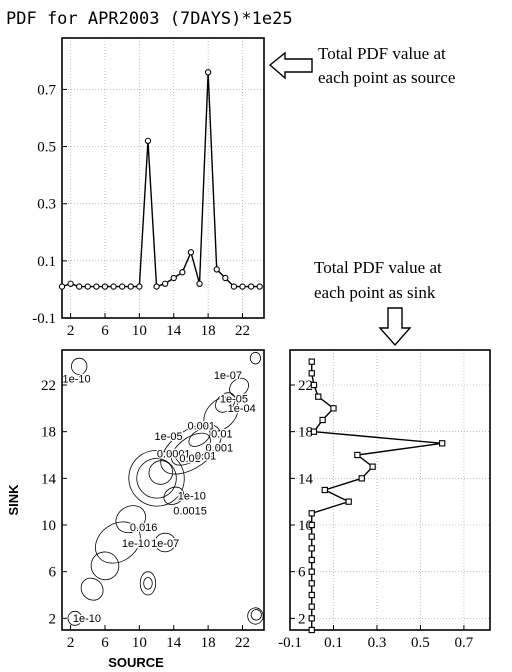 Image resolution: width=512 pixels, height=672 pixels. I want to click on y-tick-label: -0.1, so click(44, 319).